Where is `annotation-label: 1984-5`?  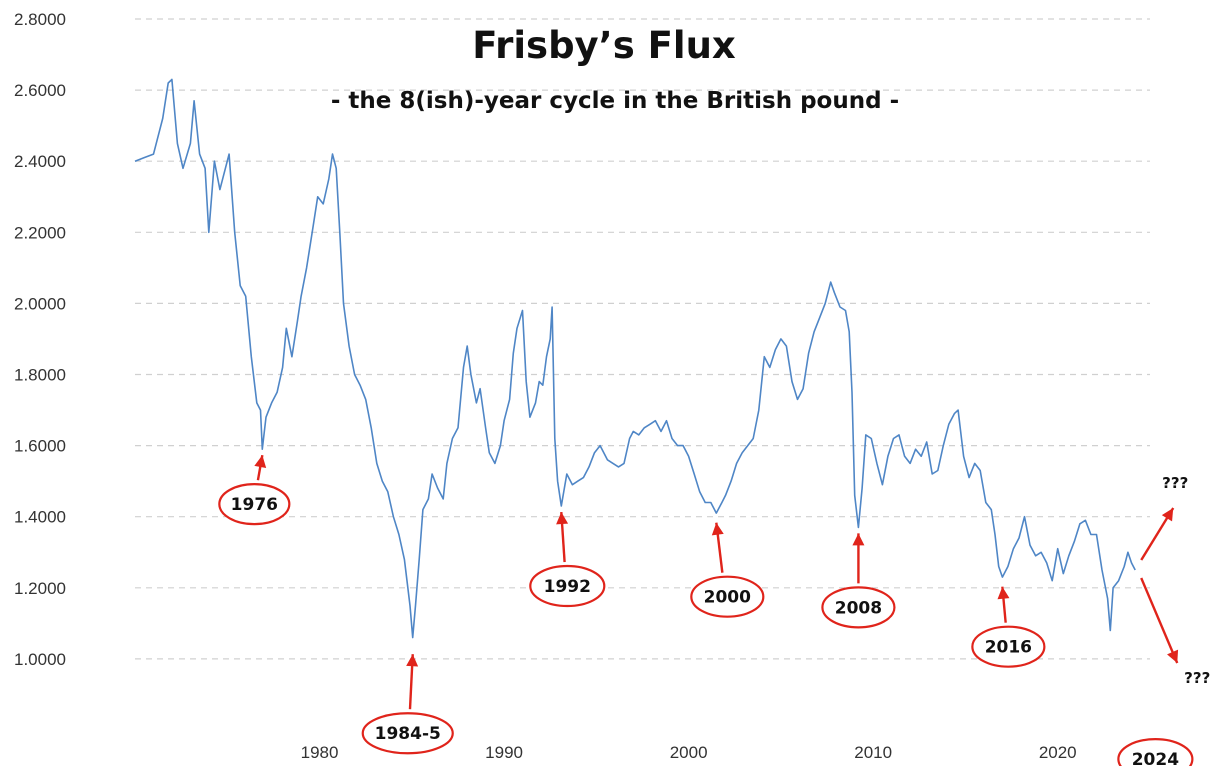 annotation-label: 1984-5 is located at coordinates (408, 734).